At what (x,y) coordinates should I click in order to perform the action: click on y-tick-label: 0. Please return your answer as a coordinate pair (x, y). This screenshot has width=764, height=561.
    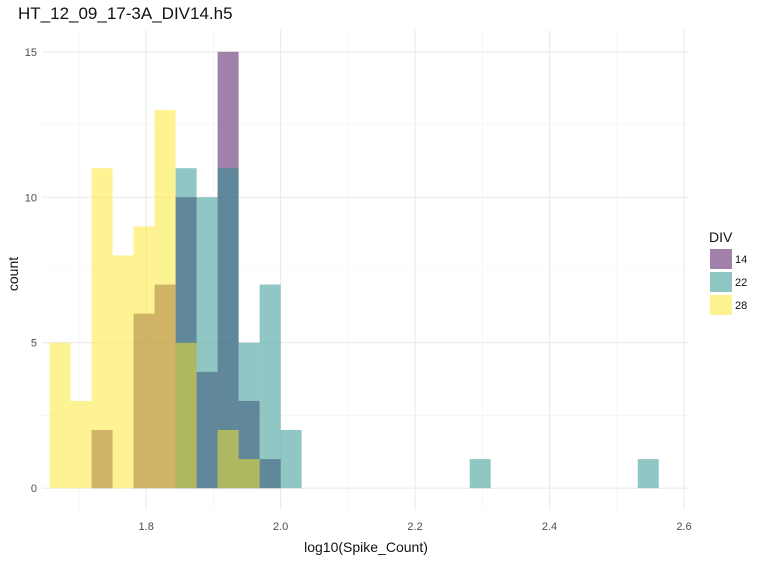
    Looking at the image, I should click on (34, 489).